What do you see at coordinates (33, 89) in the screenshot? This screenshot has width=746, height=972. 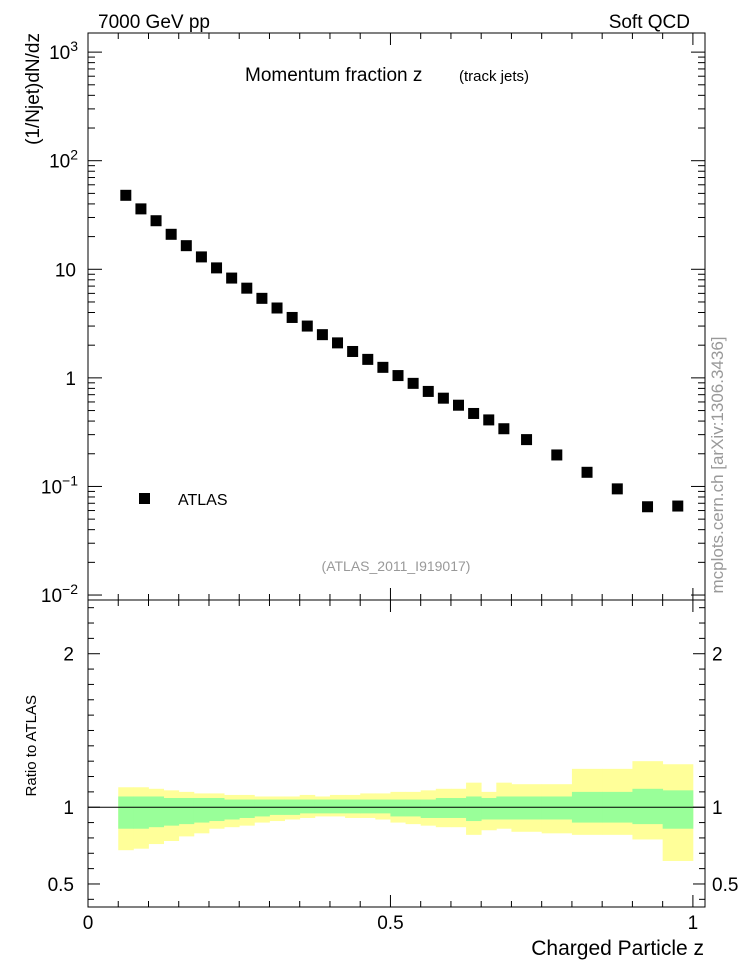 I see `y-axis-label: (1/Njet)dN/dz` at bounding box center [33, 89].